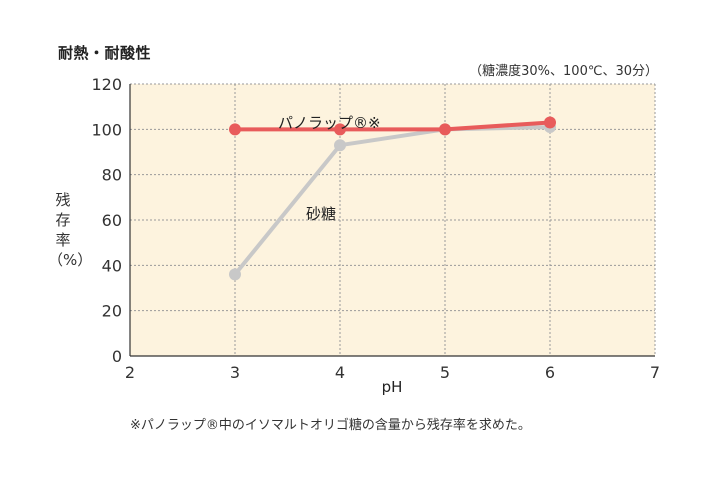 The height and width of the screenshot is (480, 720). Describe the element at coordinates (321, 214) in the screenshot. I see `series-label-sugar: 砂糖` at that location.